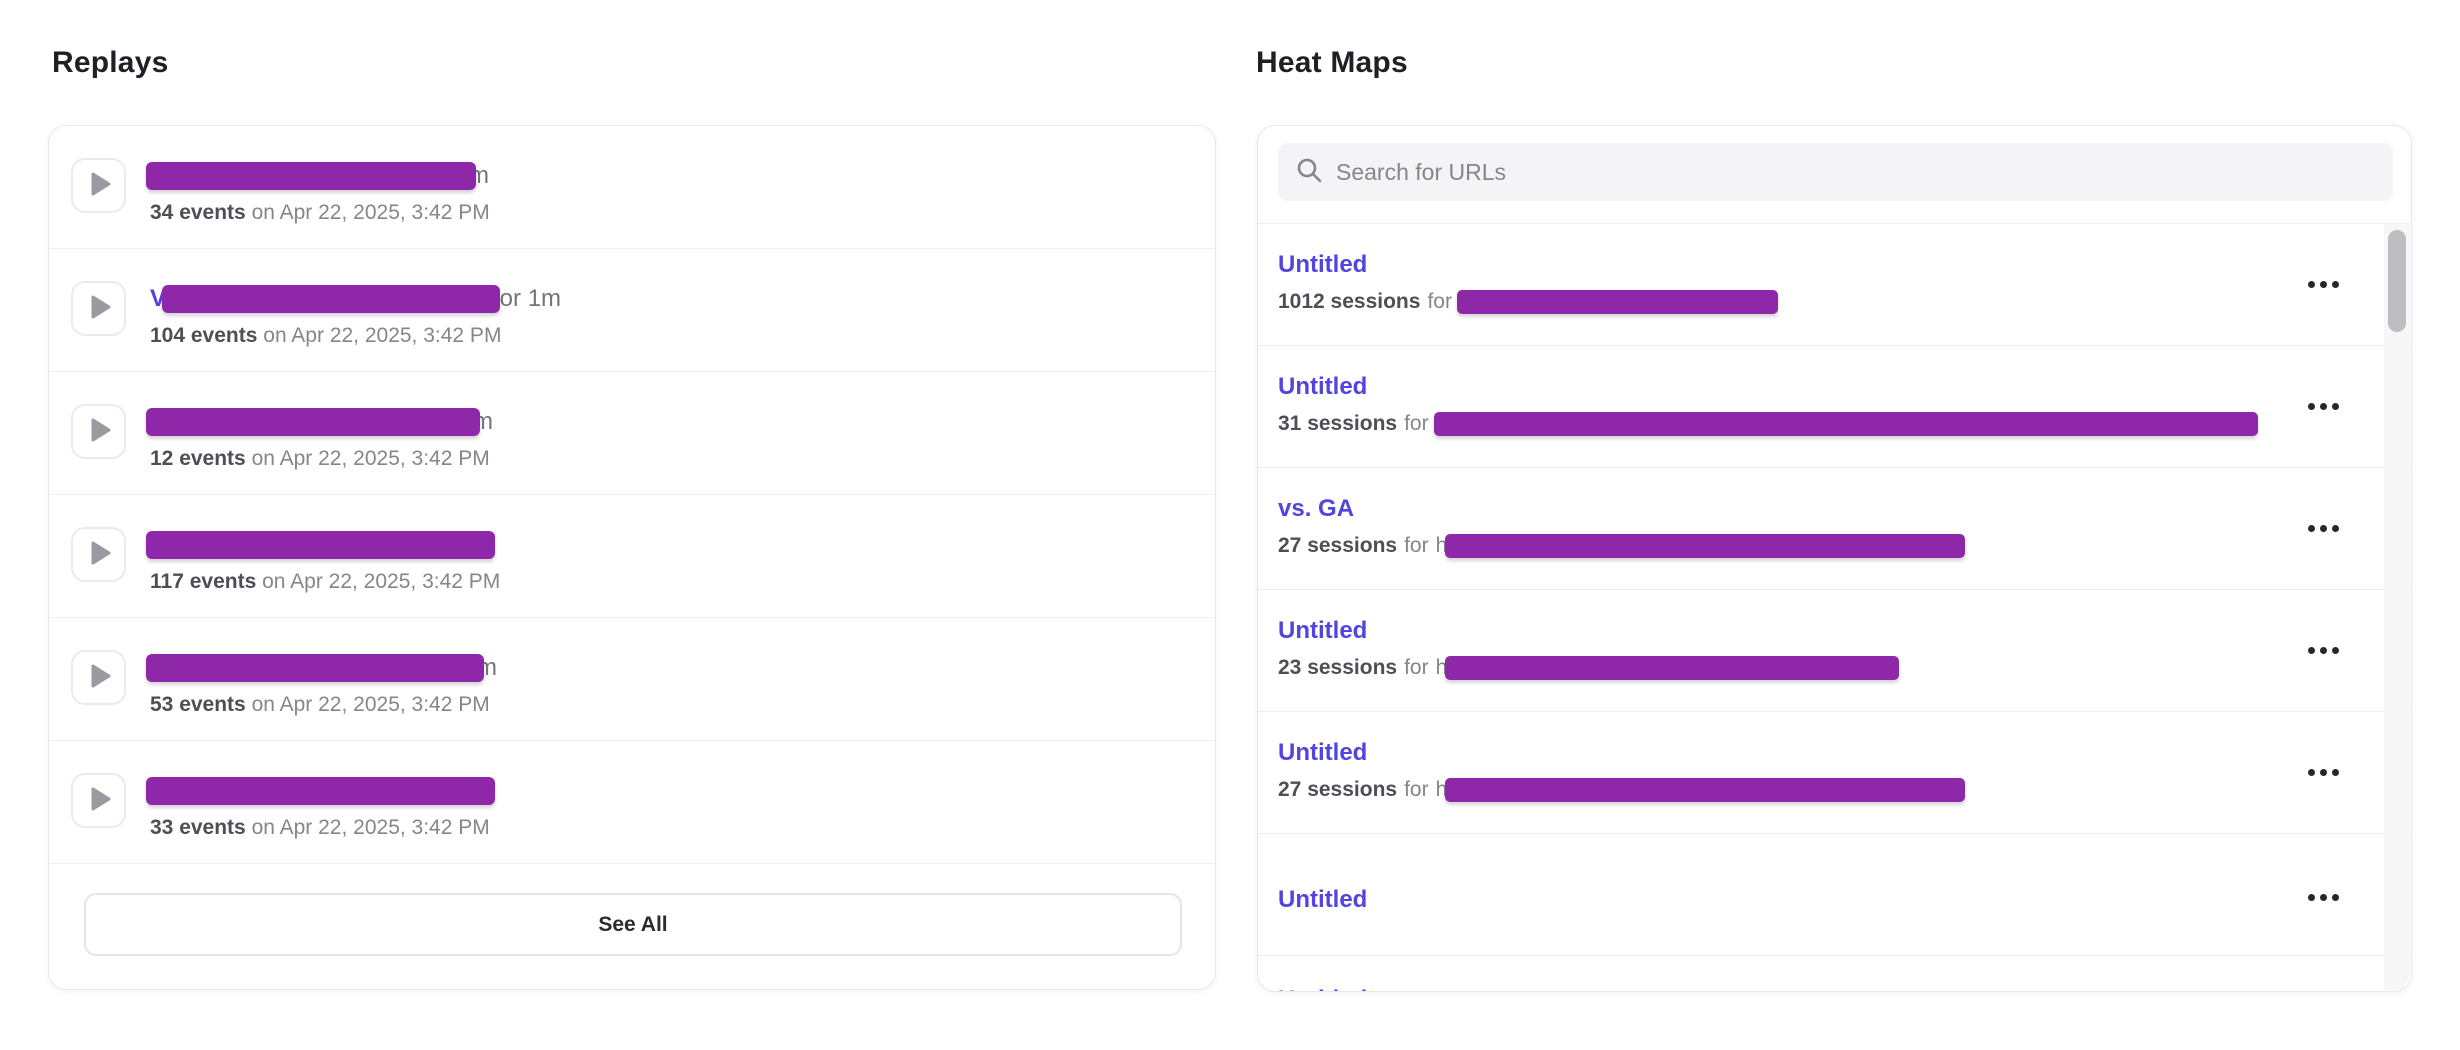 The image size is (2460, 1050). I want to click on visitor-name-line: V for 1m, so click(355, 299).